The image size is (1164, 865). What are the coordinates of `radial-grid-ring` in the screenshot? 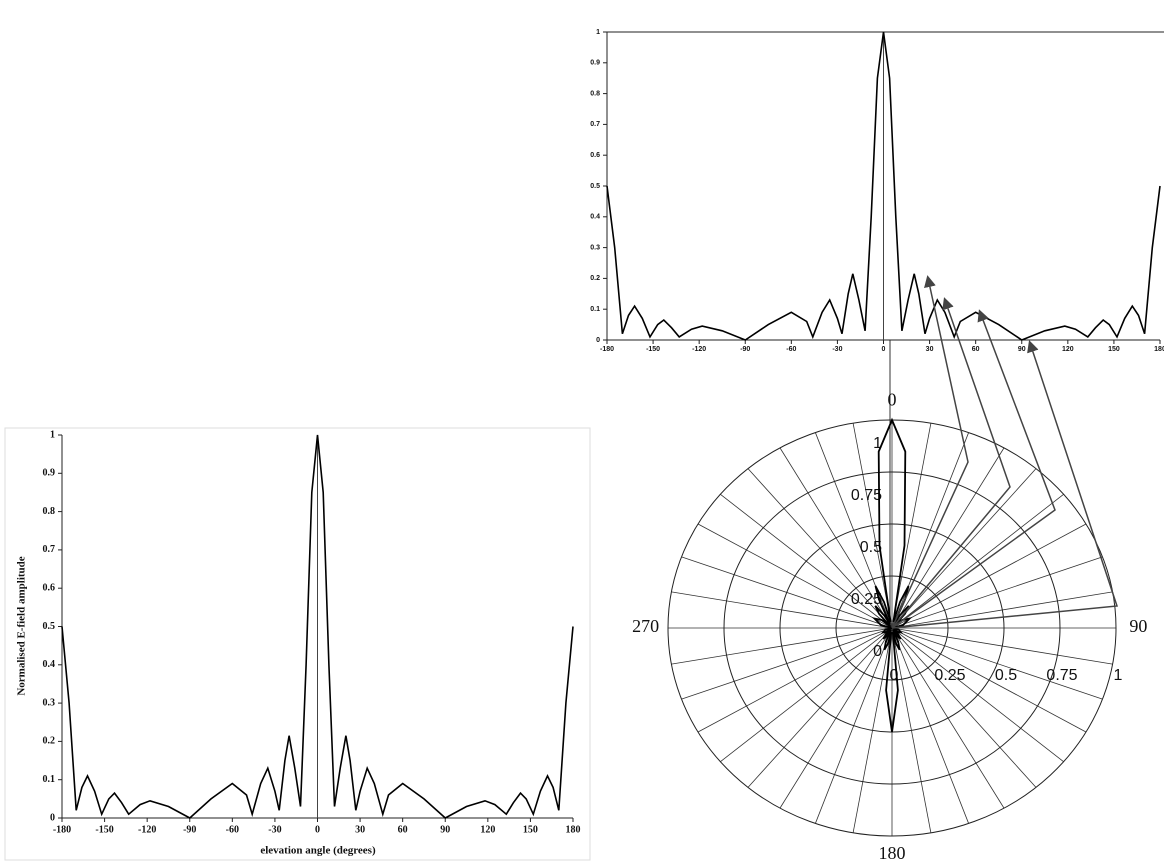 It's located at (892, 628).